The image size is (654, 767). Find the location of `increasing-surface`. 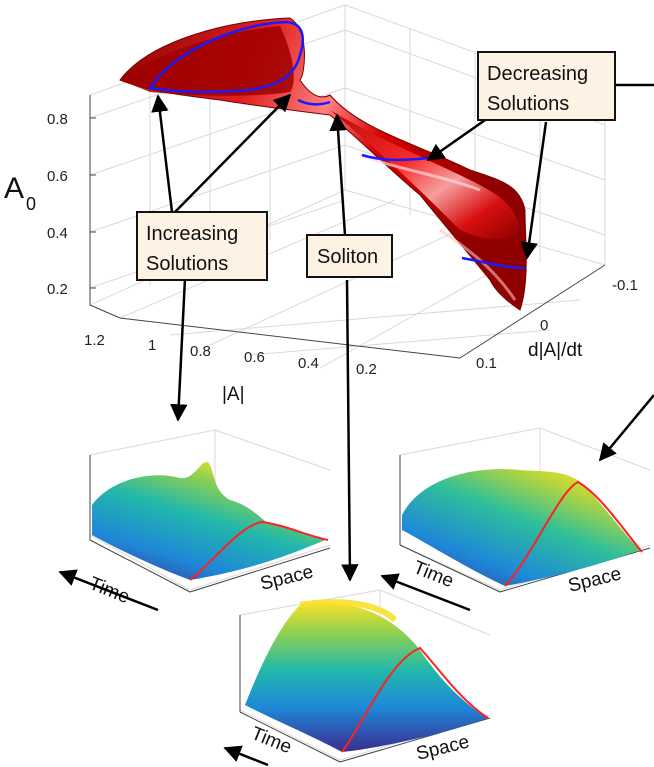

increasing-surface is located at coordinates (208, 520).